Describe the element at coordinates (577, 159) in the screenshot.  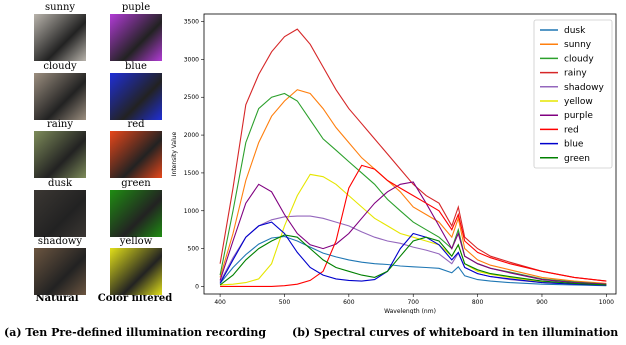
I see `legend-entry-green: green` at that location.